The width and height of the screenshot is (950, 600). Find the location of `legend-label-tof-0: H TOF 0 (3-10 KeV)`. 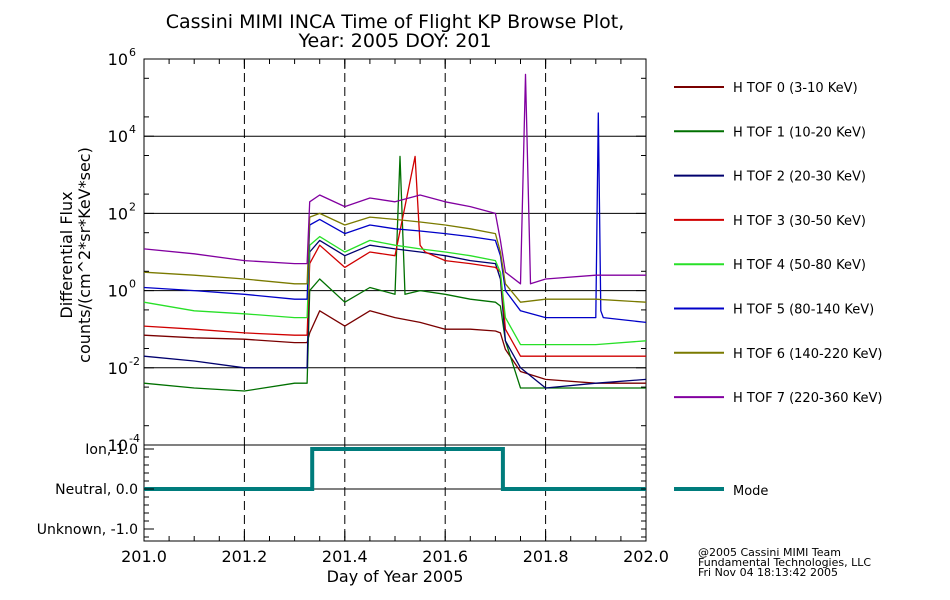

legend-label-tof-0: H TOF 0 (3-10 KeV) is located at coordinates (795, 88).